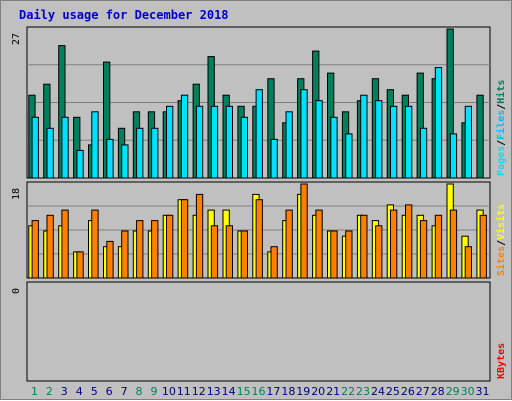 The width and height of the screenshot is (512, 401). I want to click on day-label: 29, so click(453, 391).